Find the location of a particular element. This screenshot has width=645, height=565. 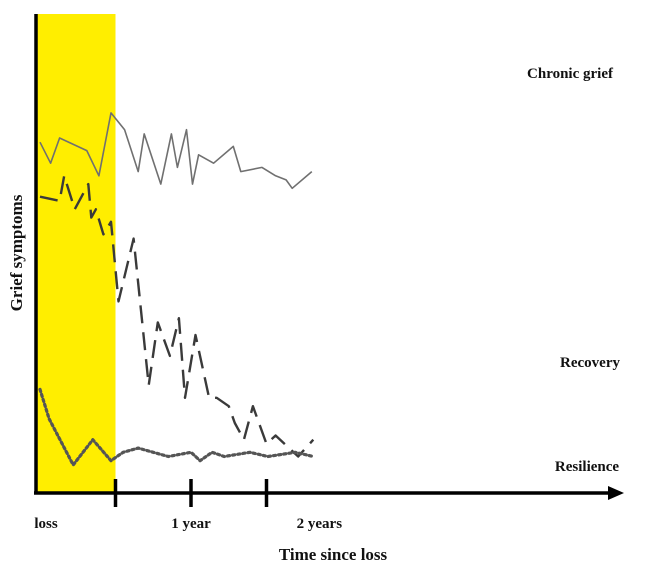

shaded-region is located at coordinates (76, 253).